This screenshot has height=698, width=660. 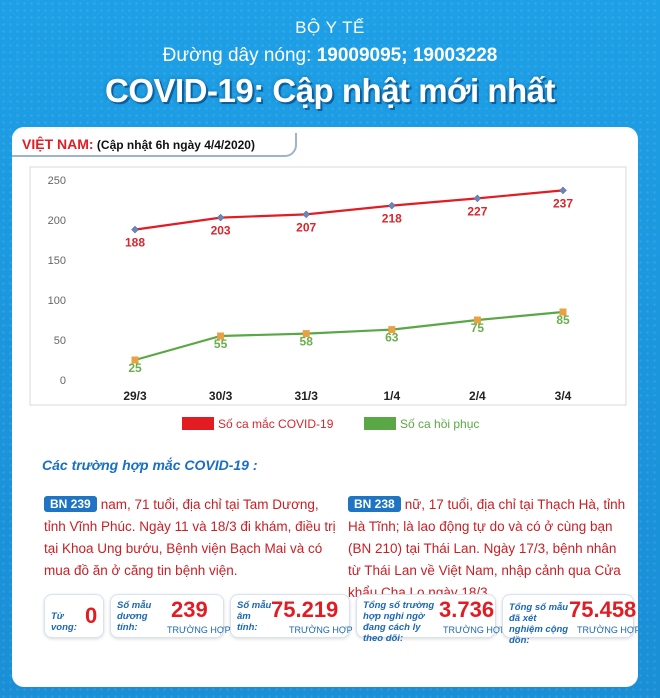 I want to click on stat-value: 239, so click(x=189, y=609).